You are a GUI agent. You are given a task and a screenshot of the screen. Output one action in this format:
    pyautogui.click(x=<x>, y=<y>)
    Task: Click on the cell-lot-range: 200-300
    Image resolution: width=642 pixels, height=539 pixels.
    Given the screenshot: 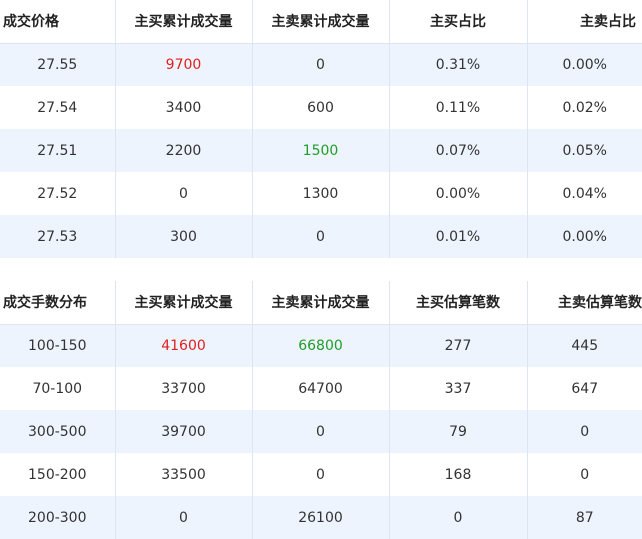 What is the action you would take?
    pyautogui.click(x=58, y=517)
    